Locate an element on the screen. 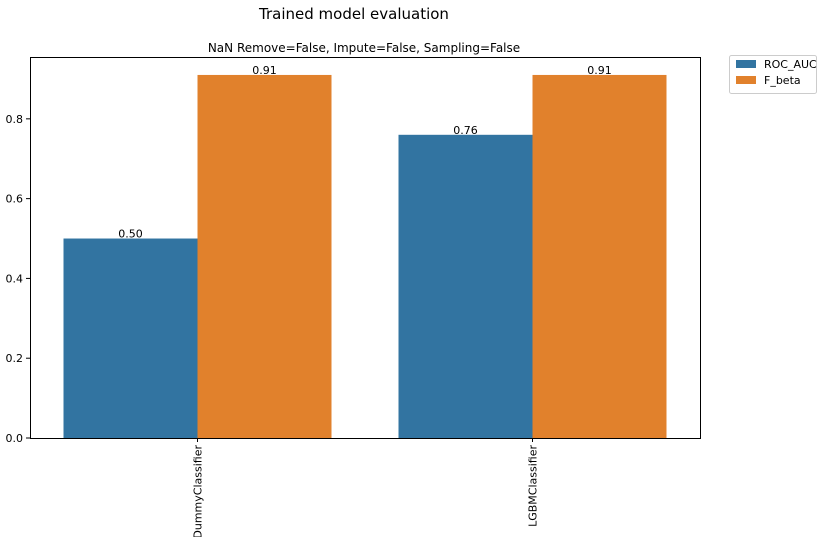 This screenshot has height=537, width=823. legend-items: ROC_AUC F_beta is located at coordinates (776, 72).